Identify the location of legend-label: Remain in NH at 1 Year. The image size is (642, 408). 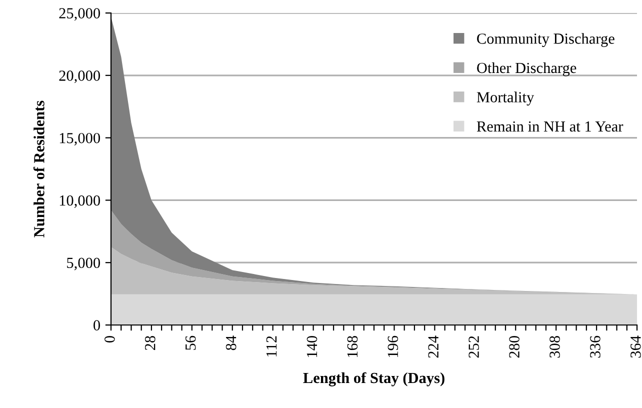
(550, 126).